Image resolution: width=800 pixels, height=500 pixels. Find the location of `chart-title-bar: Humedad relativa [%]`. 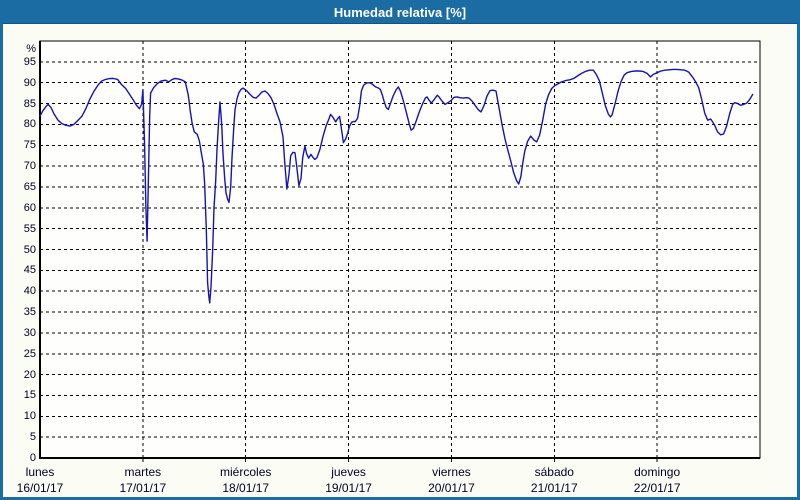

chart-title-bar: Humedad relativa [%] is located at coordinates (400, 13).